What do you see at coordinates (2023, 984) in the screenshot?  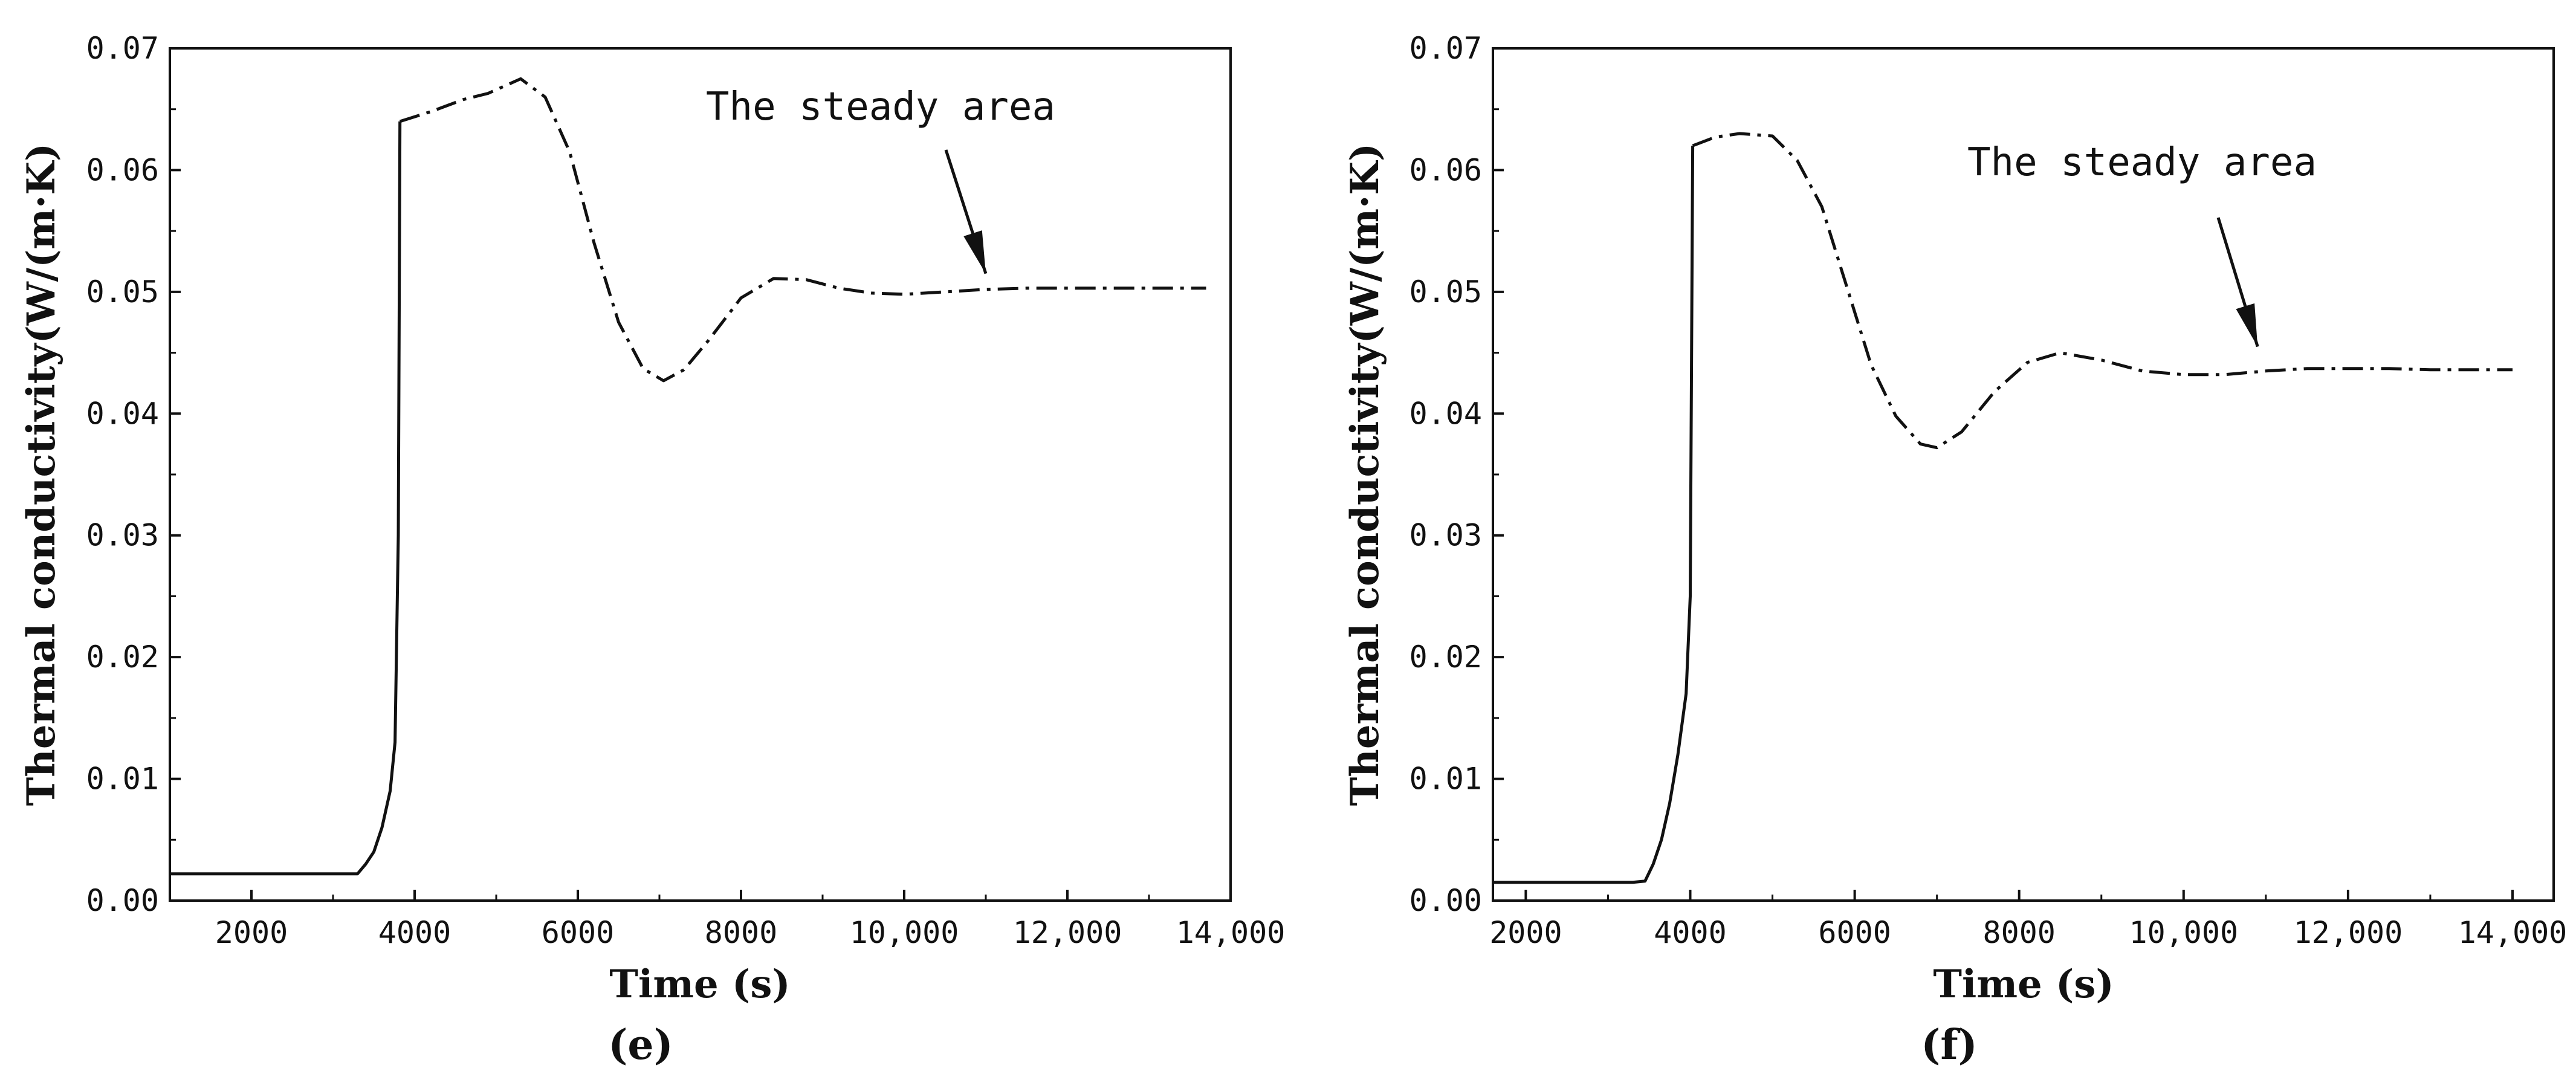 I see `x-axis-title-f: Time (s)` at bounding box center [2023, 984].